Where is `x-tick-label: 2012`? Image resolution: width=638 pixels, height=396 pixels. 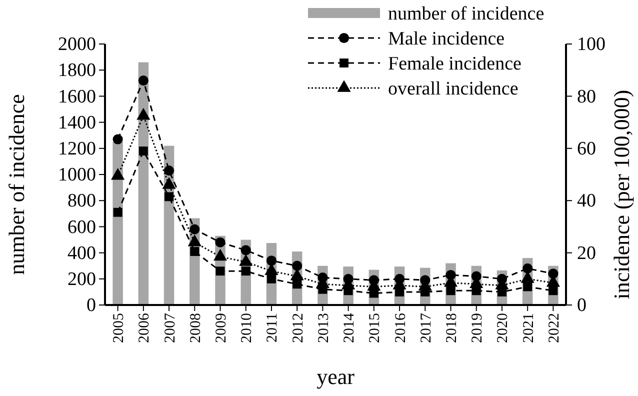
x-tick-label: 2012 is located at coordinates (298, 328).